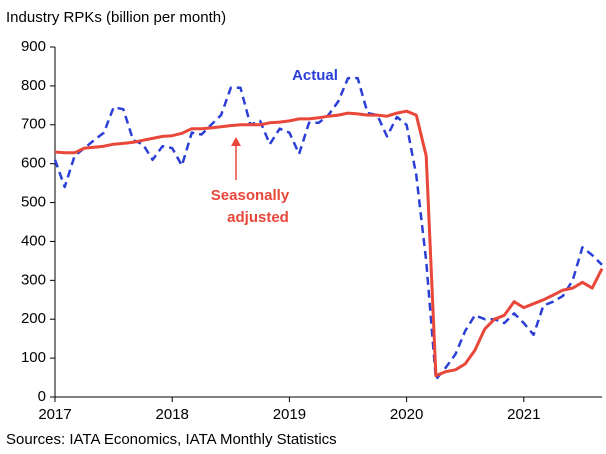 The width and height of the screenshot is (606, 454). Describe the element at coordinates (523, 414) in the screenshot. I see `x-tick-label: 2021` at that location.